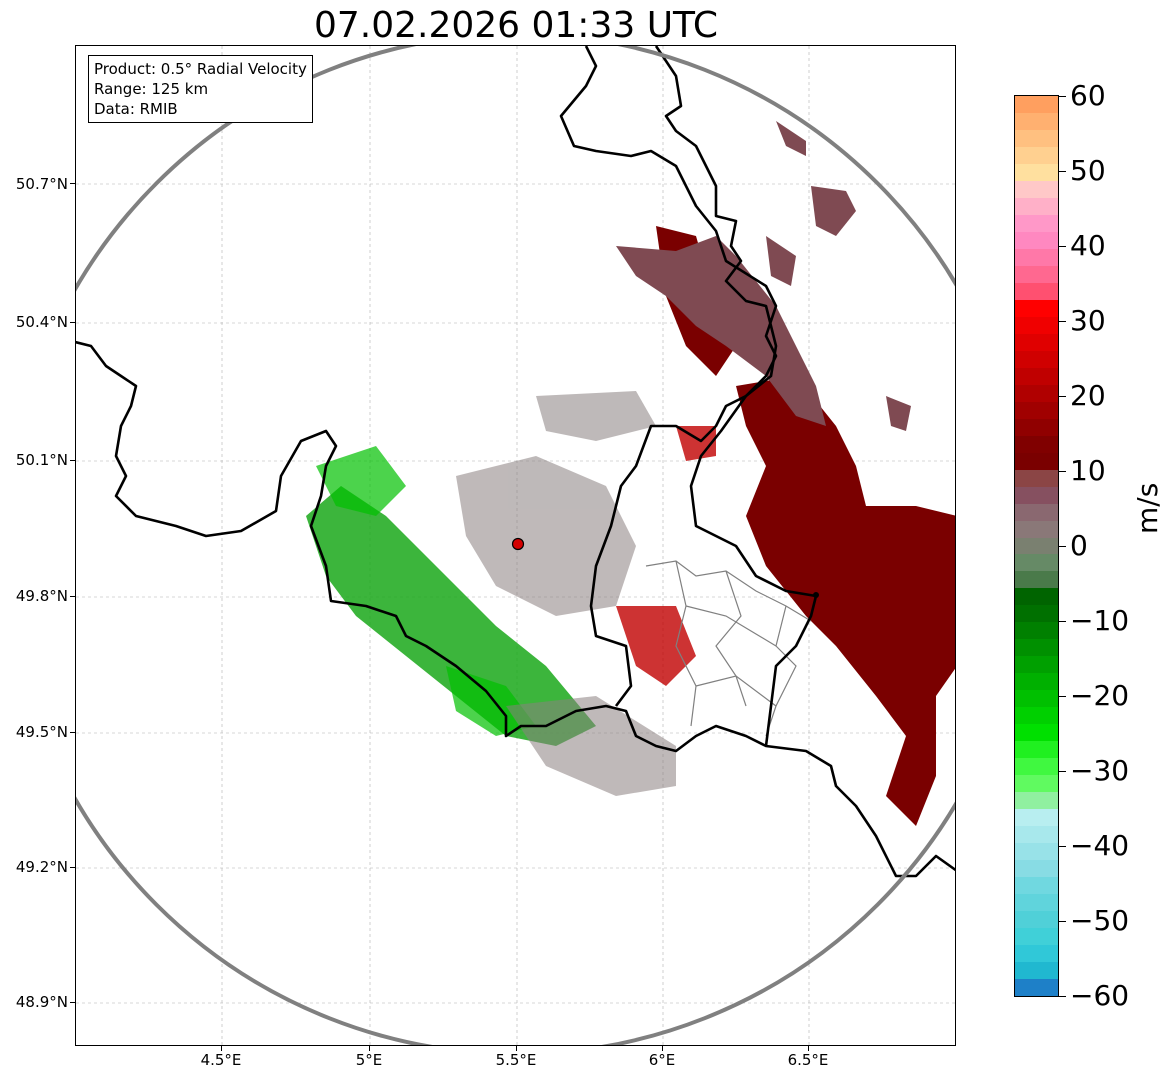  Describe the element at coordinates (41, 596) in the screenshot. I see `lat-tick-label: 49.8°N` at that location.